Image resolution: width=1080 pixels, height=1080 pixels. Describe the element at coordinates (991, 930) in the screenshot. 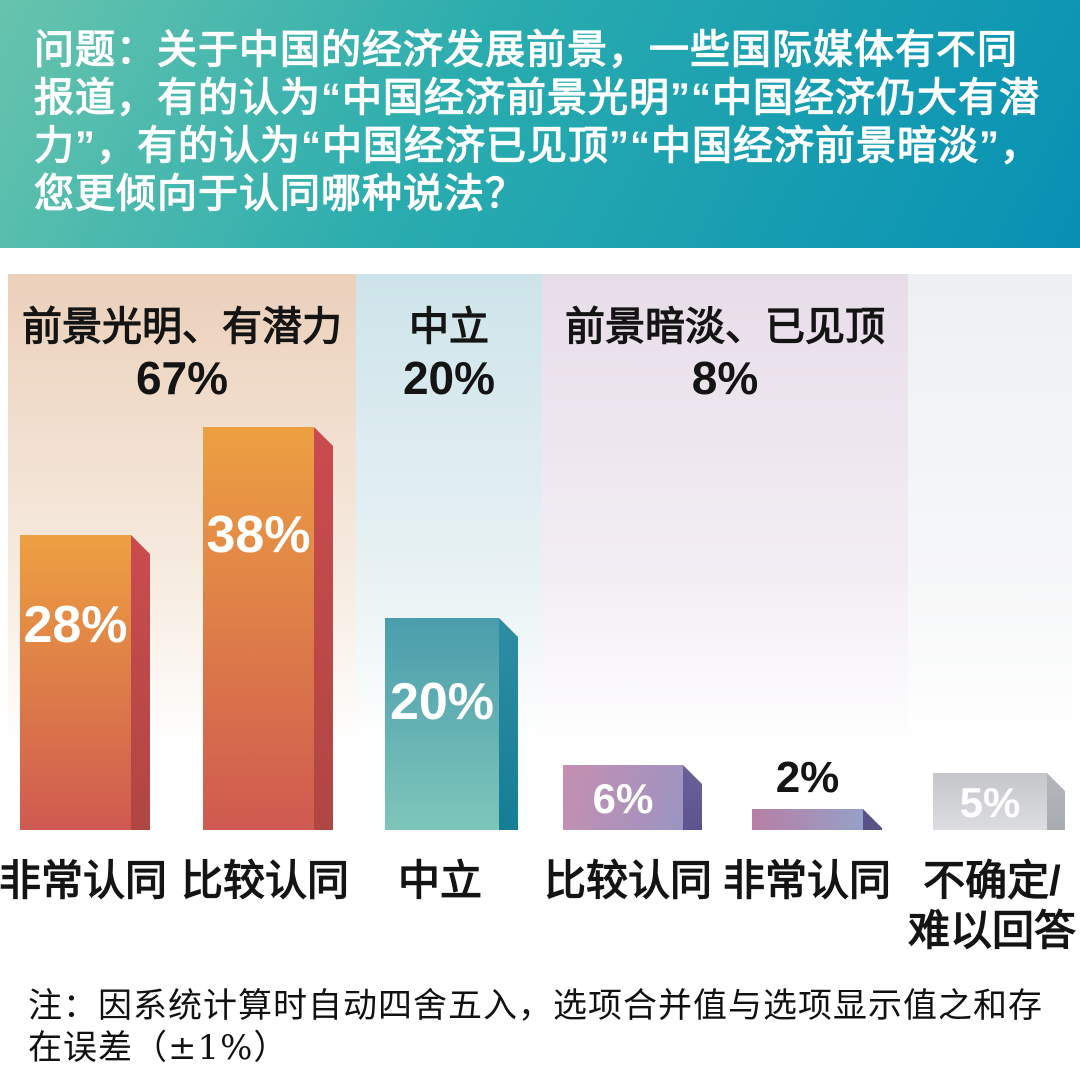

I see `axis-label-unsure-line2: 难以回答` at that location.